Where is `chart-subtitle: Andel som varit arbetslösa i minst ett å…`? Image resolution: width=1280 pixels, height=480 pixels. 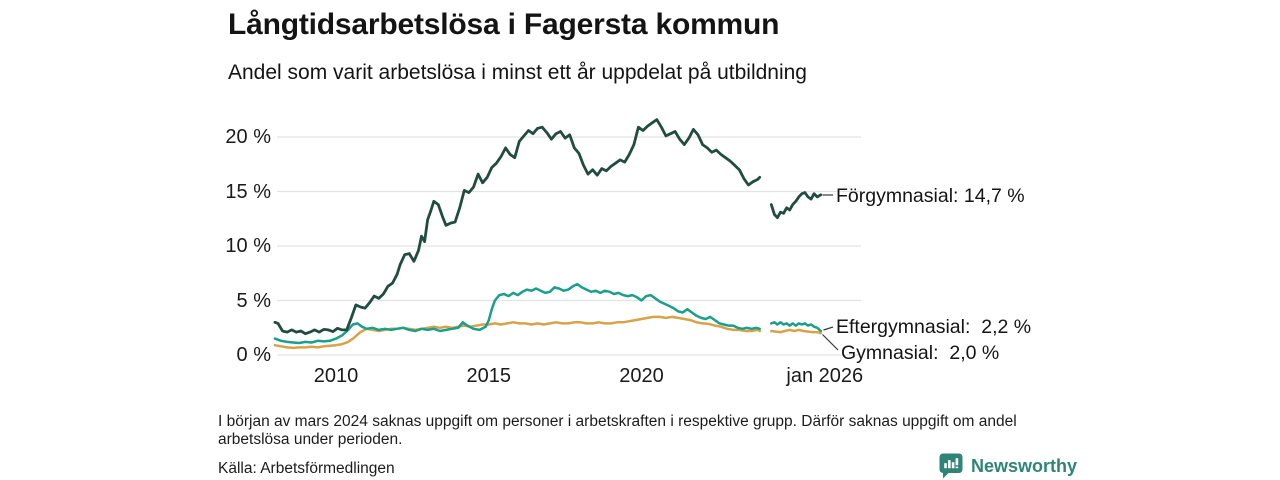 chart-subtitle: Andel som varit arbetslösa i minst ett å… is located at coordinates (517, 72).